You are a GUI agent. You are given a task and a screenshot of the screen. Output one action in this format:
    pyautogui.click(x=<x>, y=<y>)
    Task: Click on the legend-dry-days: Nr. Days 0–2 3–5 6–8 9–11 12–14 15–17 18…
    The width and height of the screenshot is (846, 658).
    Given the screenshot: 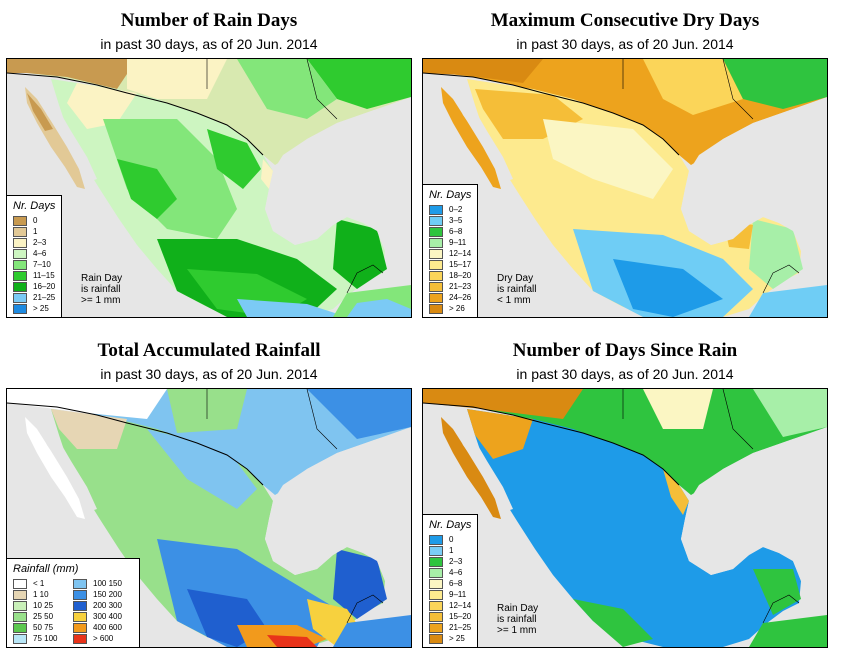 What is the action you would take?
    pyautogui.click(x=451, y=250)
    